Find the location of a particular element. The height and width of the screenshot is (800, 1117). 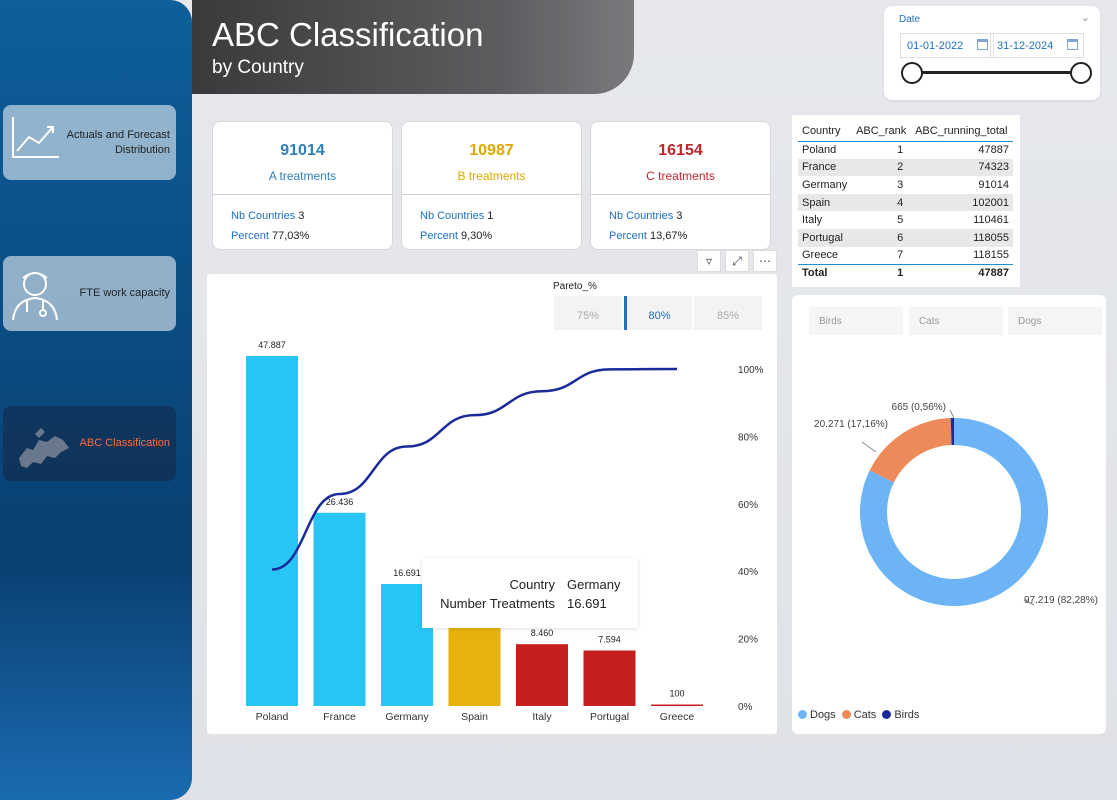

kpi-nb-value: 1 is located at coordinates (490, 216).